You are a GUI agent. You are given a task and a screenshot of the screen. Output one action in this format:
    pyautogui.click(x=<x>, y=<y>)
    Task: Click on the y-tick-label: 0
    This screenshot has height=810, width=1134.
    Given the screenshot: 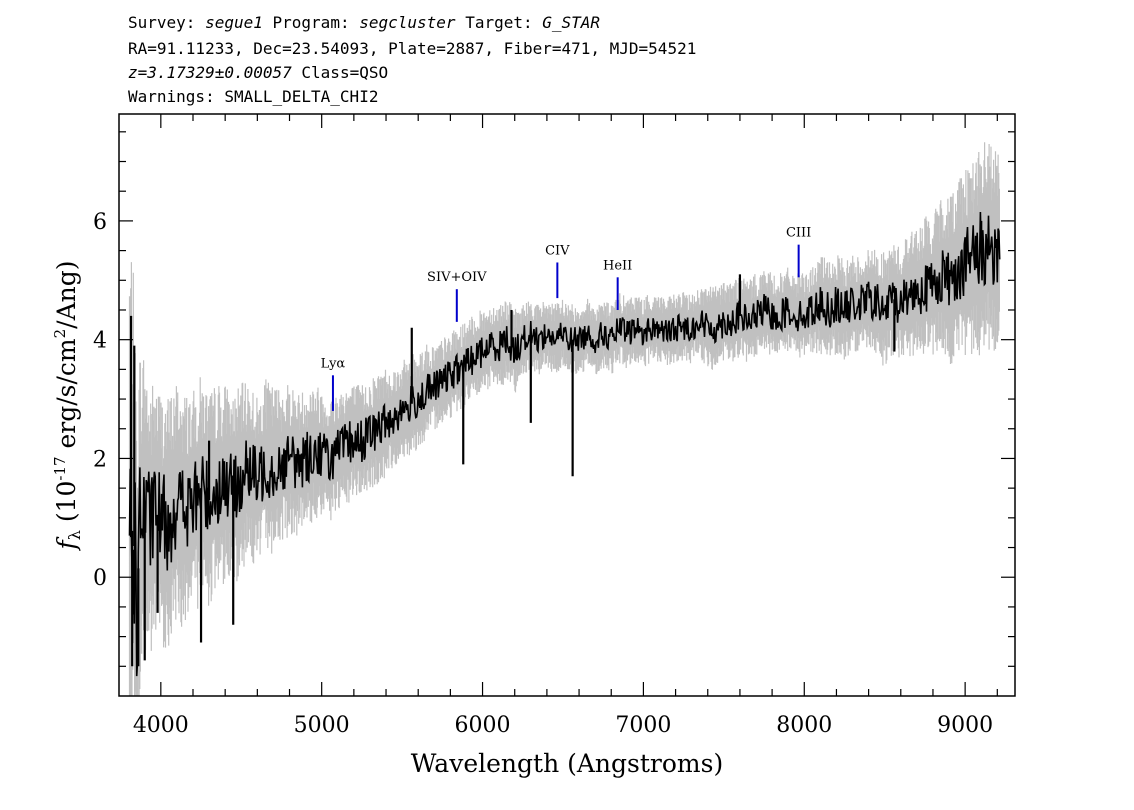 What is the action you would take?
    pyautogui.click(x=100, y=578)
    